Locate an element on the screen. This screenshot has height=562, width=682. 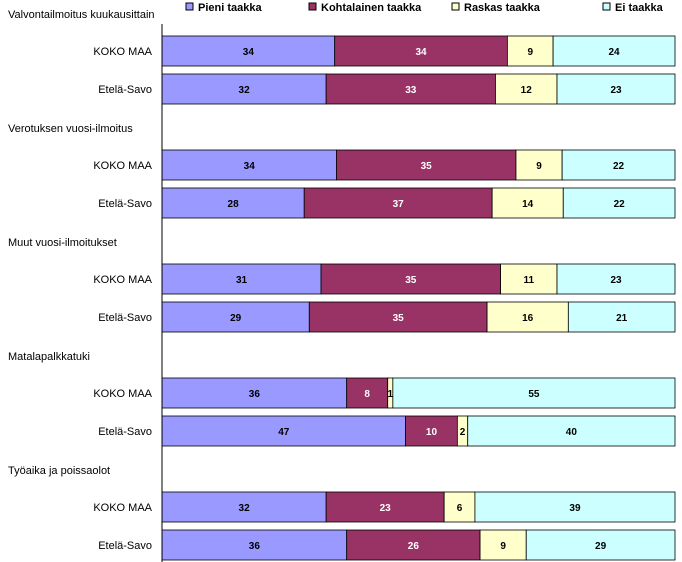
data-label: 55 is located at coordinates (534, 394).